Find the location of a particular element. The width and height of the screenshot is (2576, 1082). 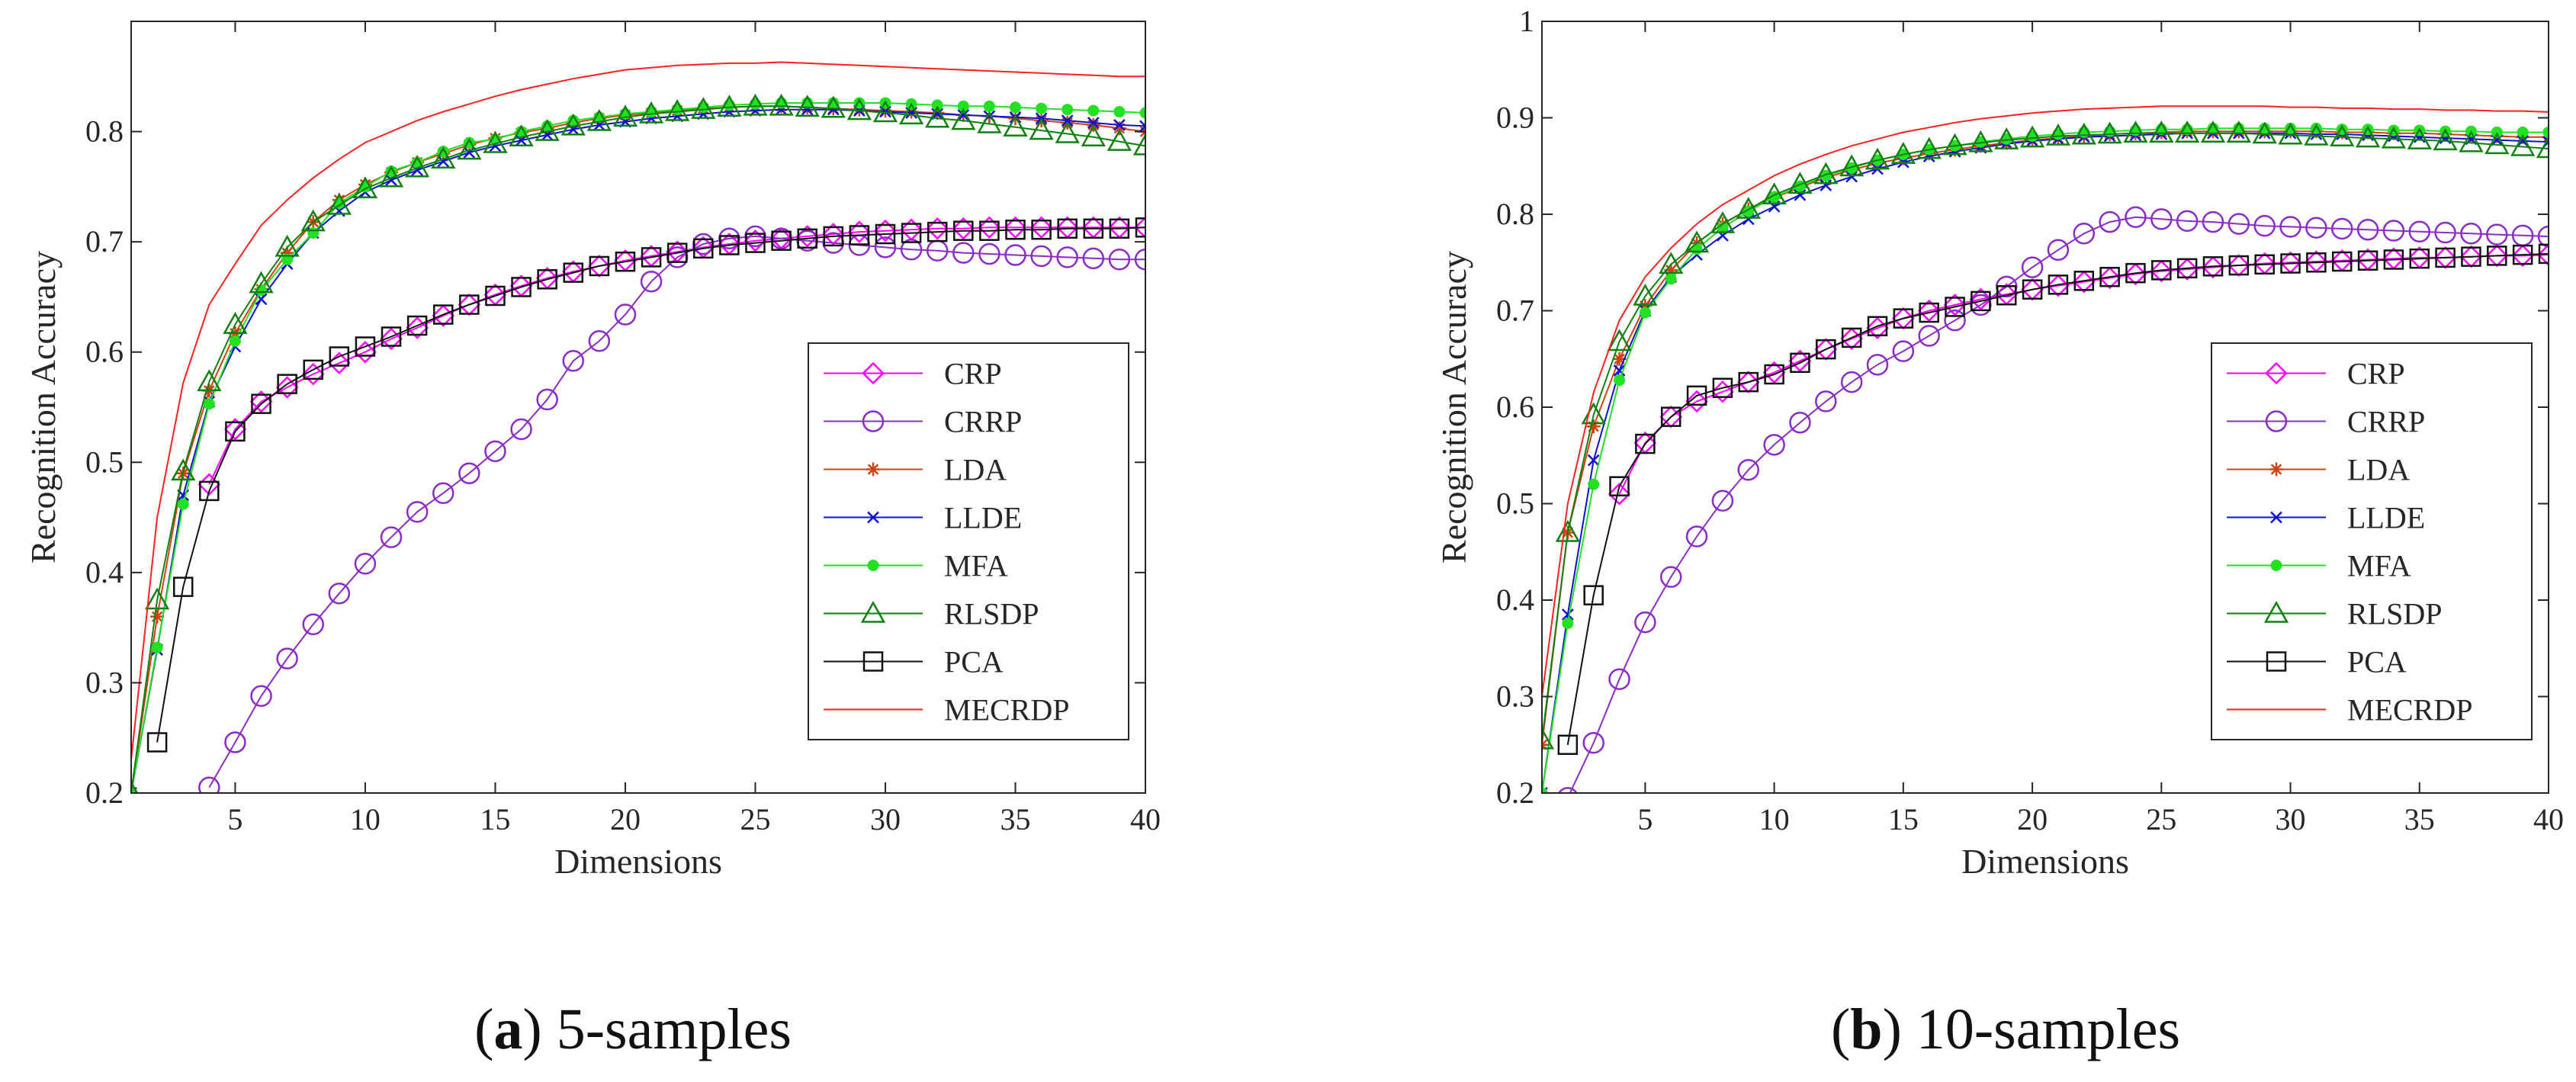

panel-a-x-tick-label: 40 is located at coordinates (1145, 819).